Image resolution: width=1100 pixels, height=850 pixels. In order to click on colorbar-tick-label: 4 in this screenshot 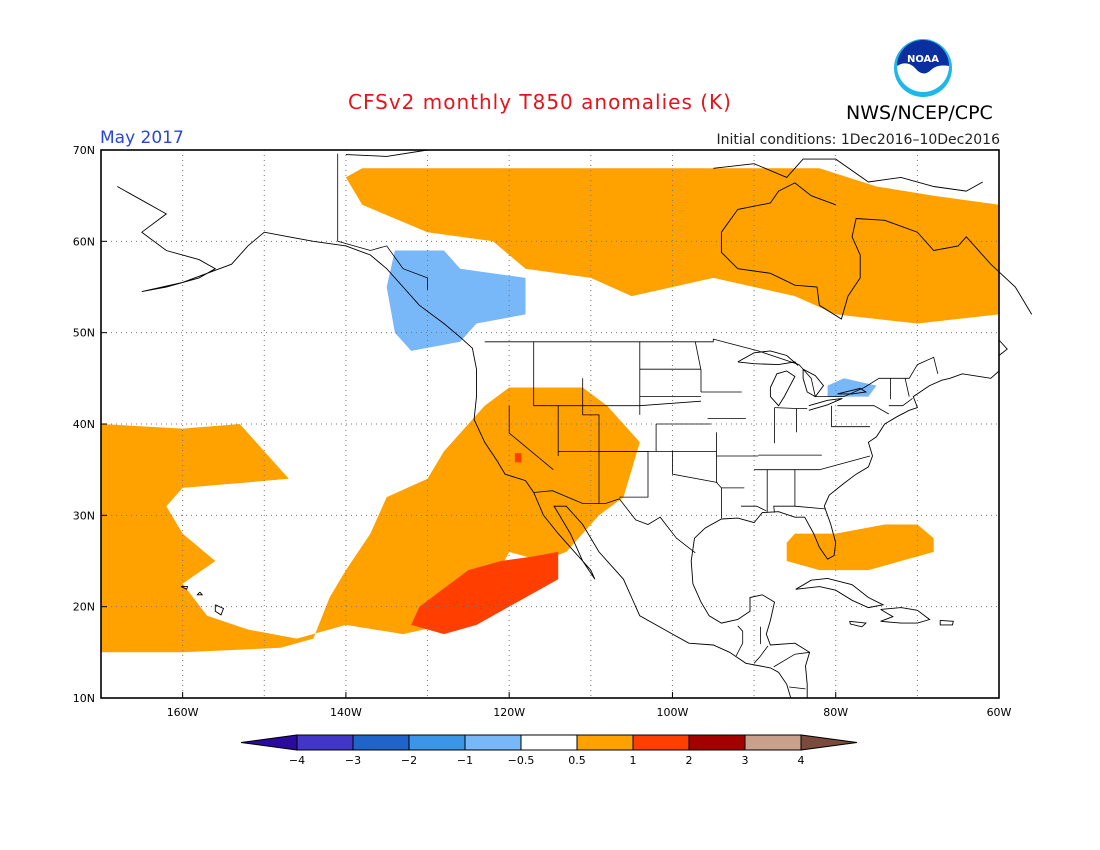, I will do `click(801, 760)`.